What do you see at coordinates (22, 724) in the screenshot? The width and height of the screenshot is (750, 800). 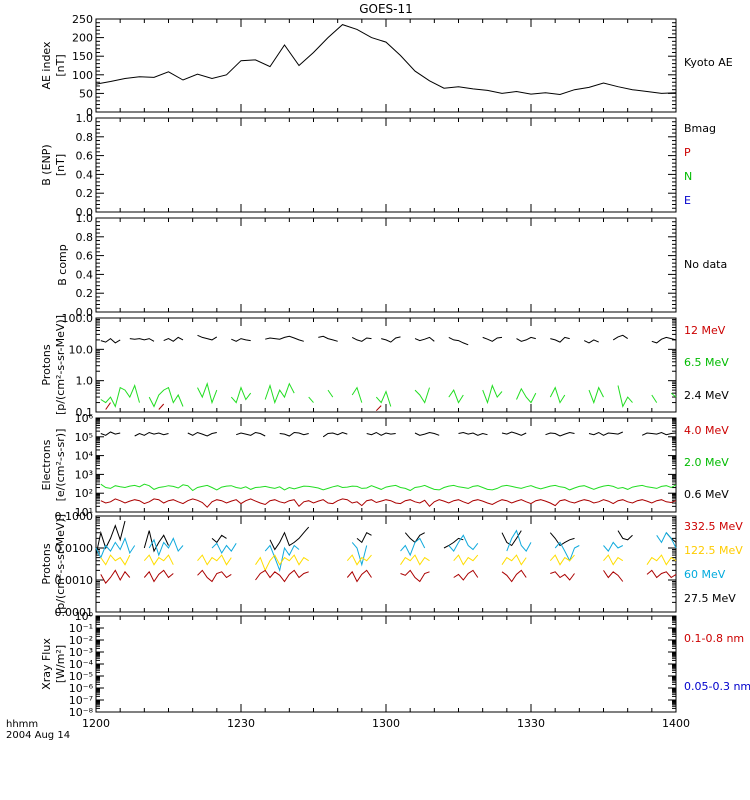 I see `x-axis-label: hhmm` at bounding box center [22, 724].